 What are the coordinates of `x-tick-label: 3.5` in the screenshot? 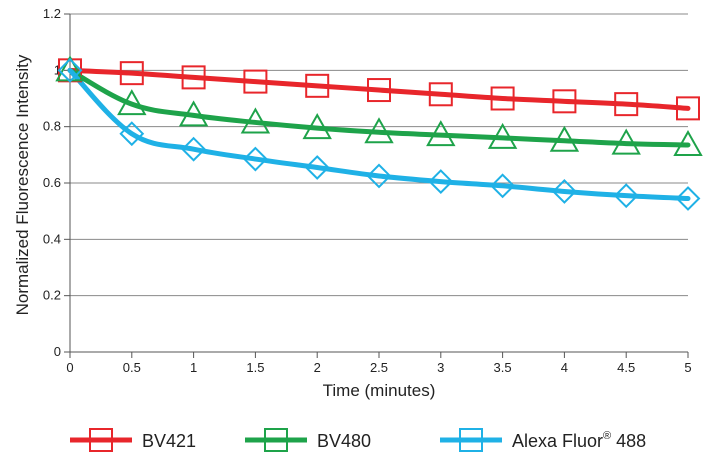 It's located at (503, 367).